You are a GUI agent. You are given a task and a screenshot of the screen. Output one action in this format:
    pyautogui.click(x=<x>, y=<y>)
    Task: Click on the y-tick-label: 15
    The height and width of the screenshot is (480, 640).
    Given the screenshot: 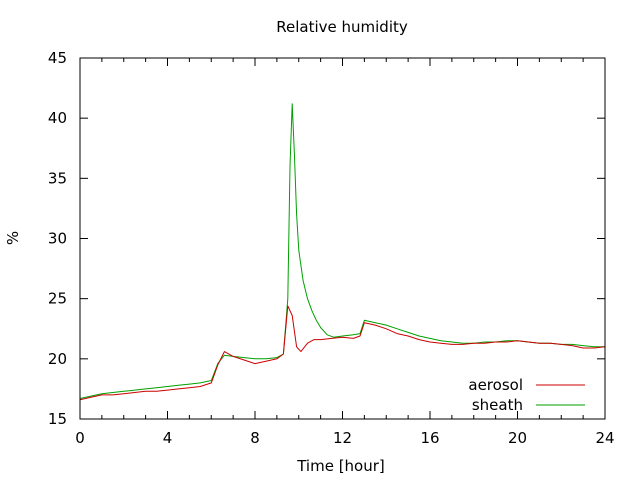 What is the action you would take?
    pyautogui.click(x=57, y=419)
    